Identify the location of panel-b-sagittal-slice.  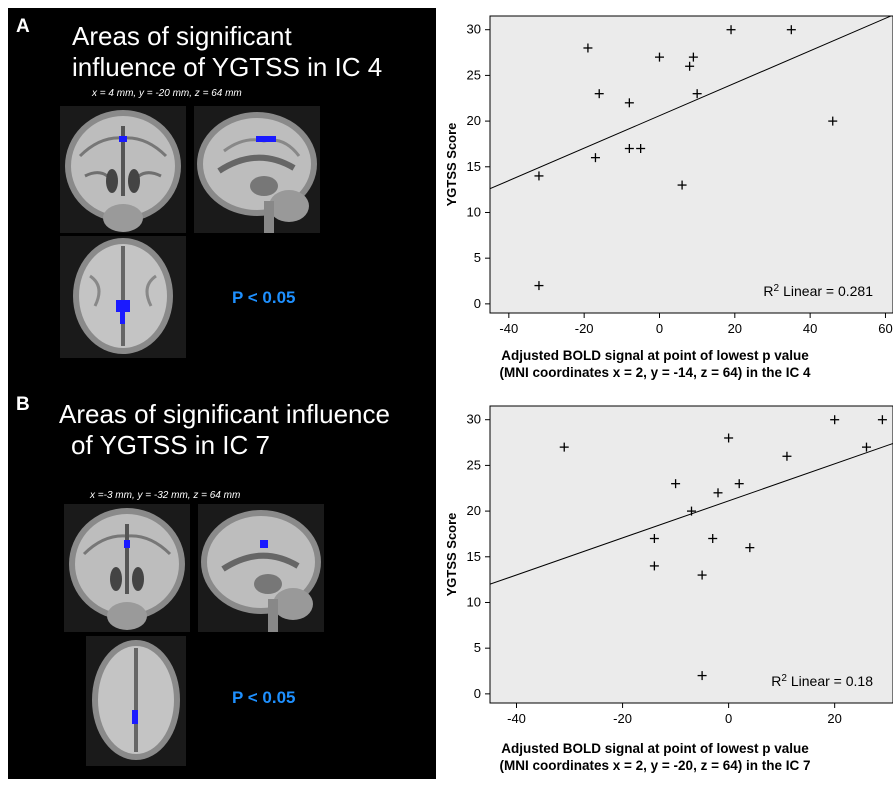
(261, 568).